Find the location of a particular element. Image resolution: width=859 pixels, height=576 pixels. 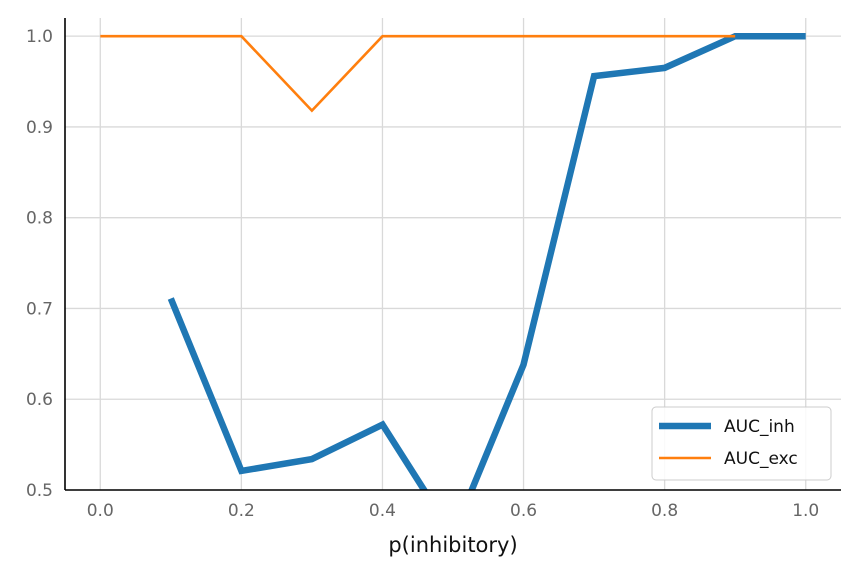

y-tick-label: 0.8 is located at coordinates (39, 219).